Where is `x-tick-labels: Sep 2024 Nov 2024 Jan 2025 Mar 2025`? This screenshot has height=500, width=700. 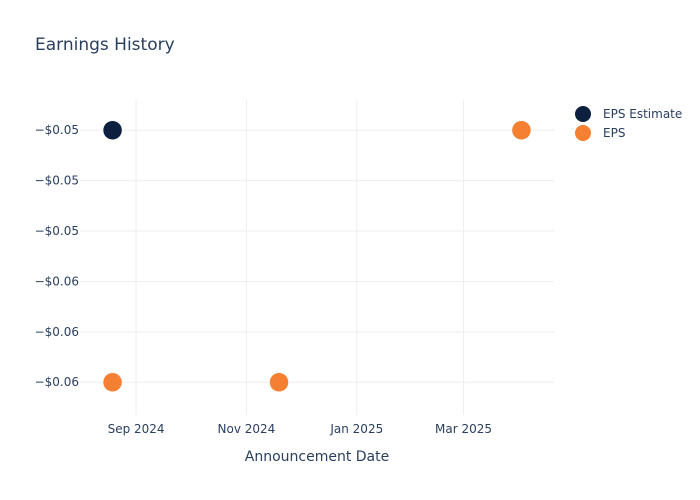 x-tick-labels: Sep 2024 Nov 2024 Jan 2025 Mar 2025 is located at coordinates (300, 429).